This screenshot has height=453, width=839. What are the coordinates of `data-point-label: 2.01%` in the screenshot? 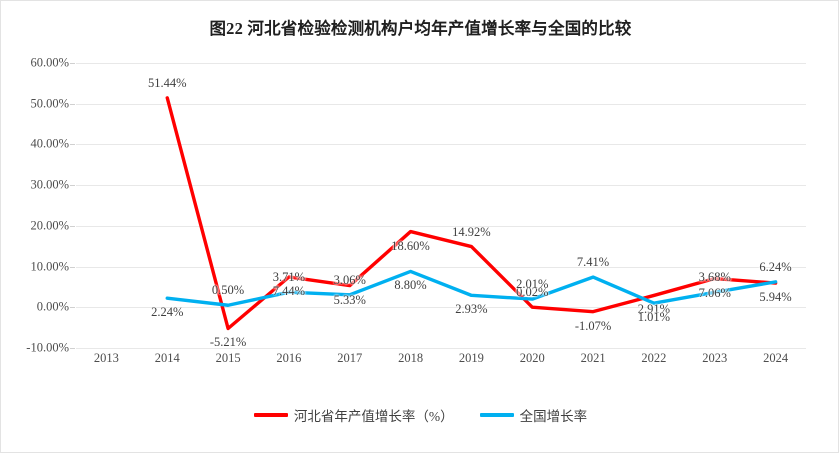 It's located at (532, 284).